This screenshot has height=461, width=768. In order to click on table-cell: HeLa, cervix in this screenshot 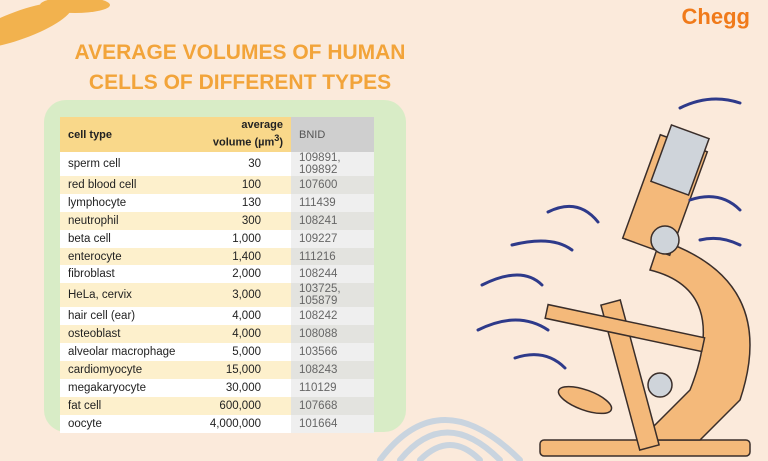, I will do `click(127, 295)`.